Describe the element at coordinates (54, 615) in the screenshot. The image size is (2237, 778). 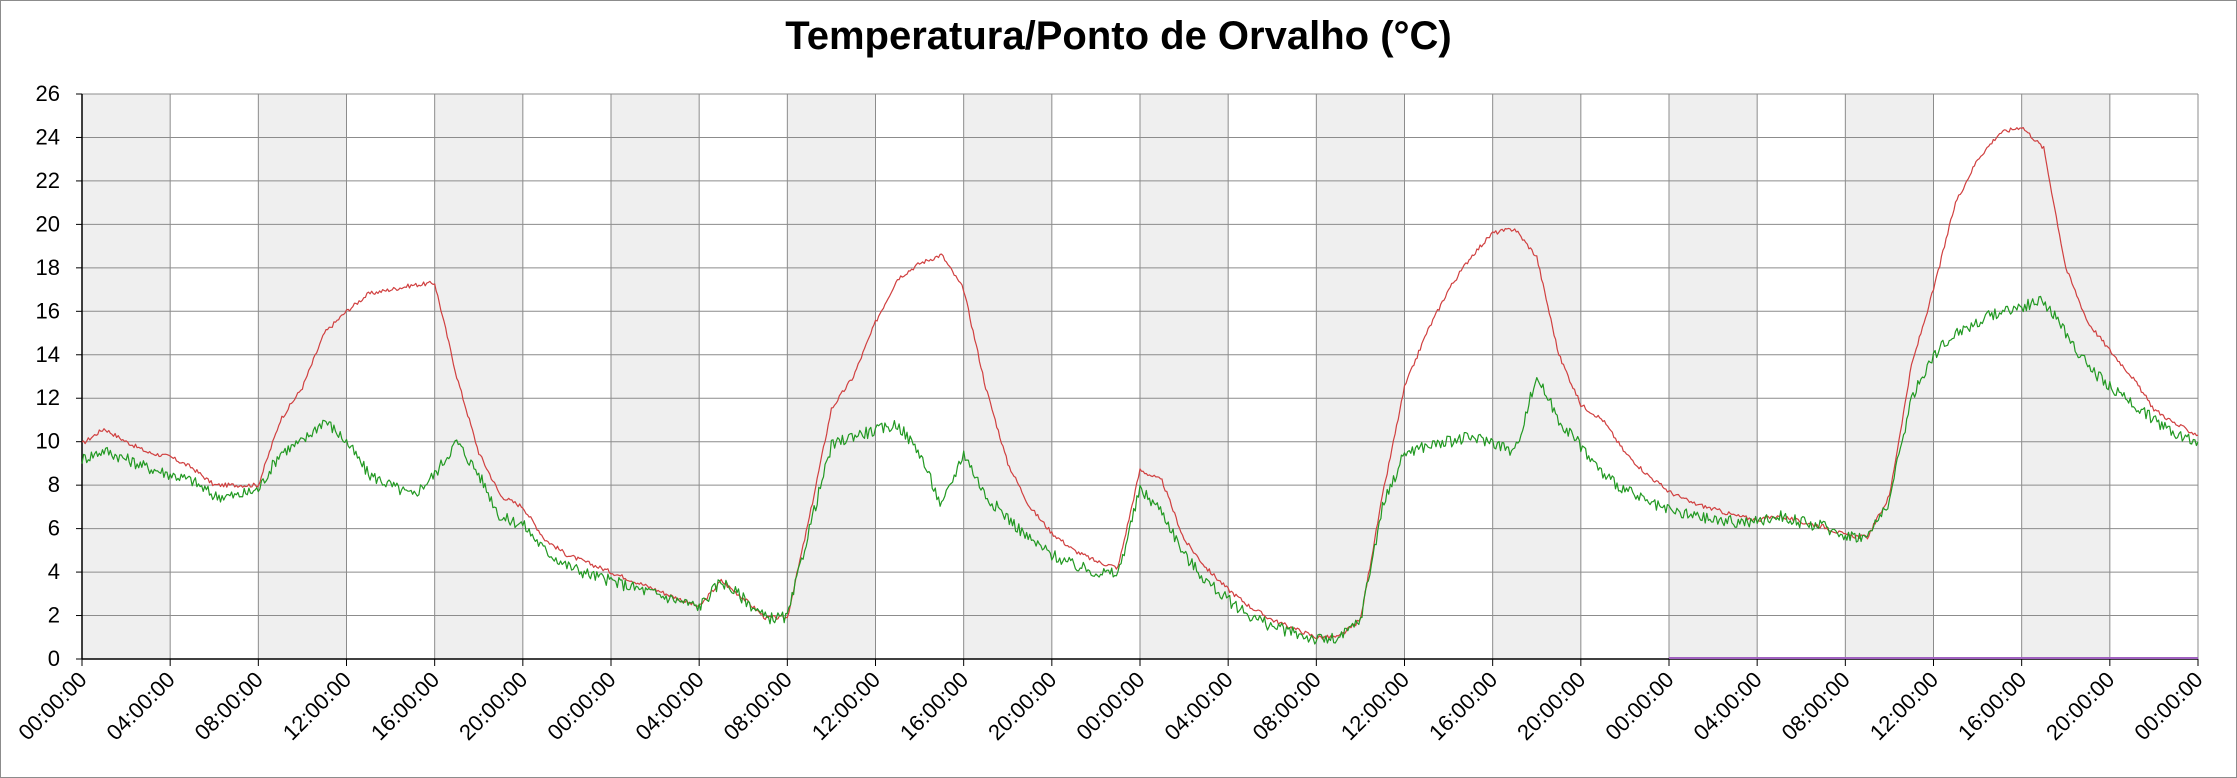
I see `y-tick-label: 2` at that location.